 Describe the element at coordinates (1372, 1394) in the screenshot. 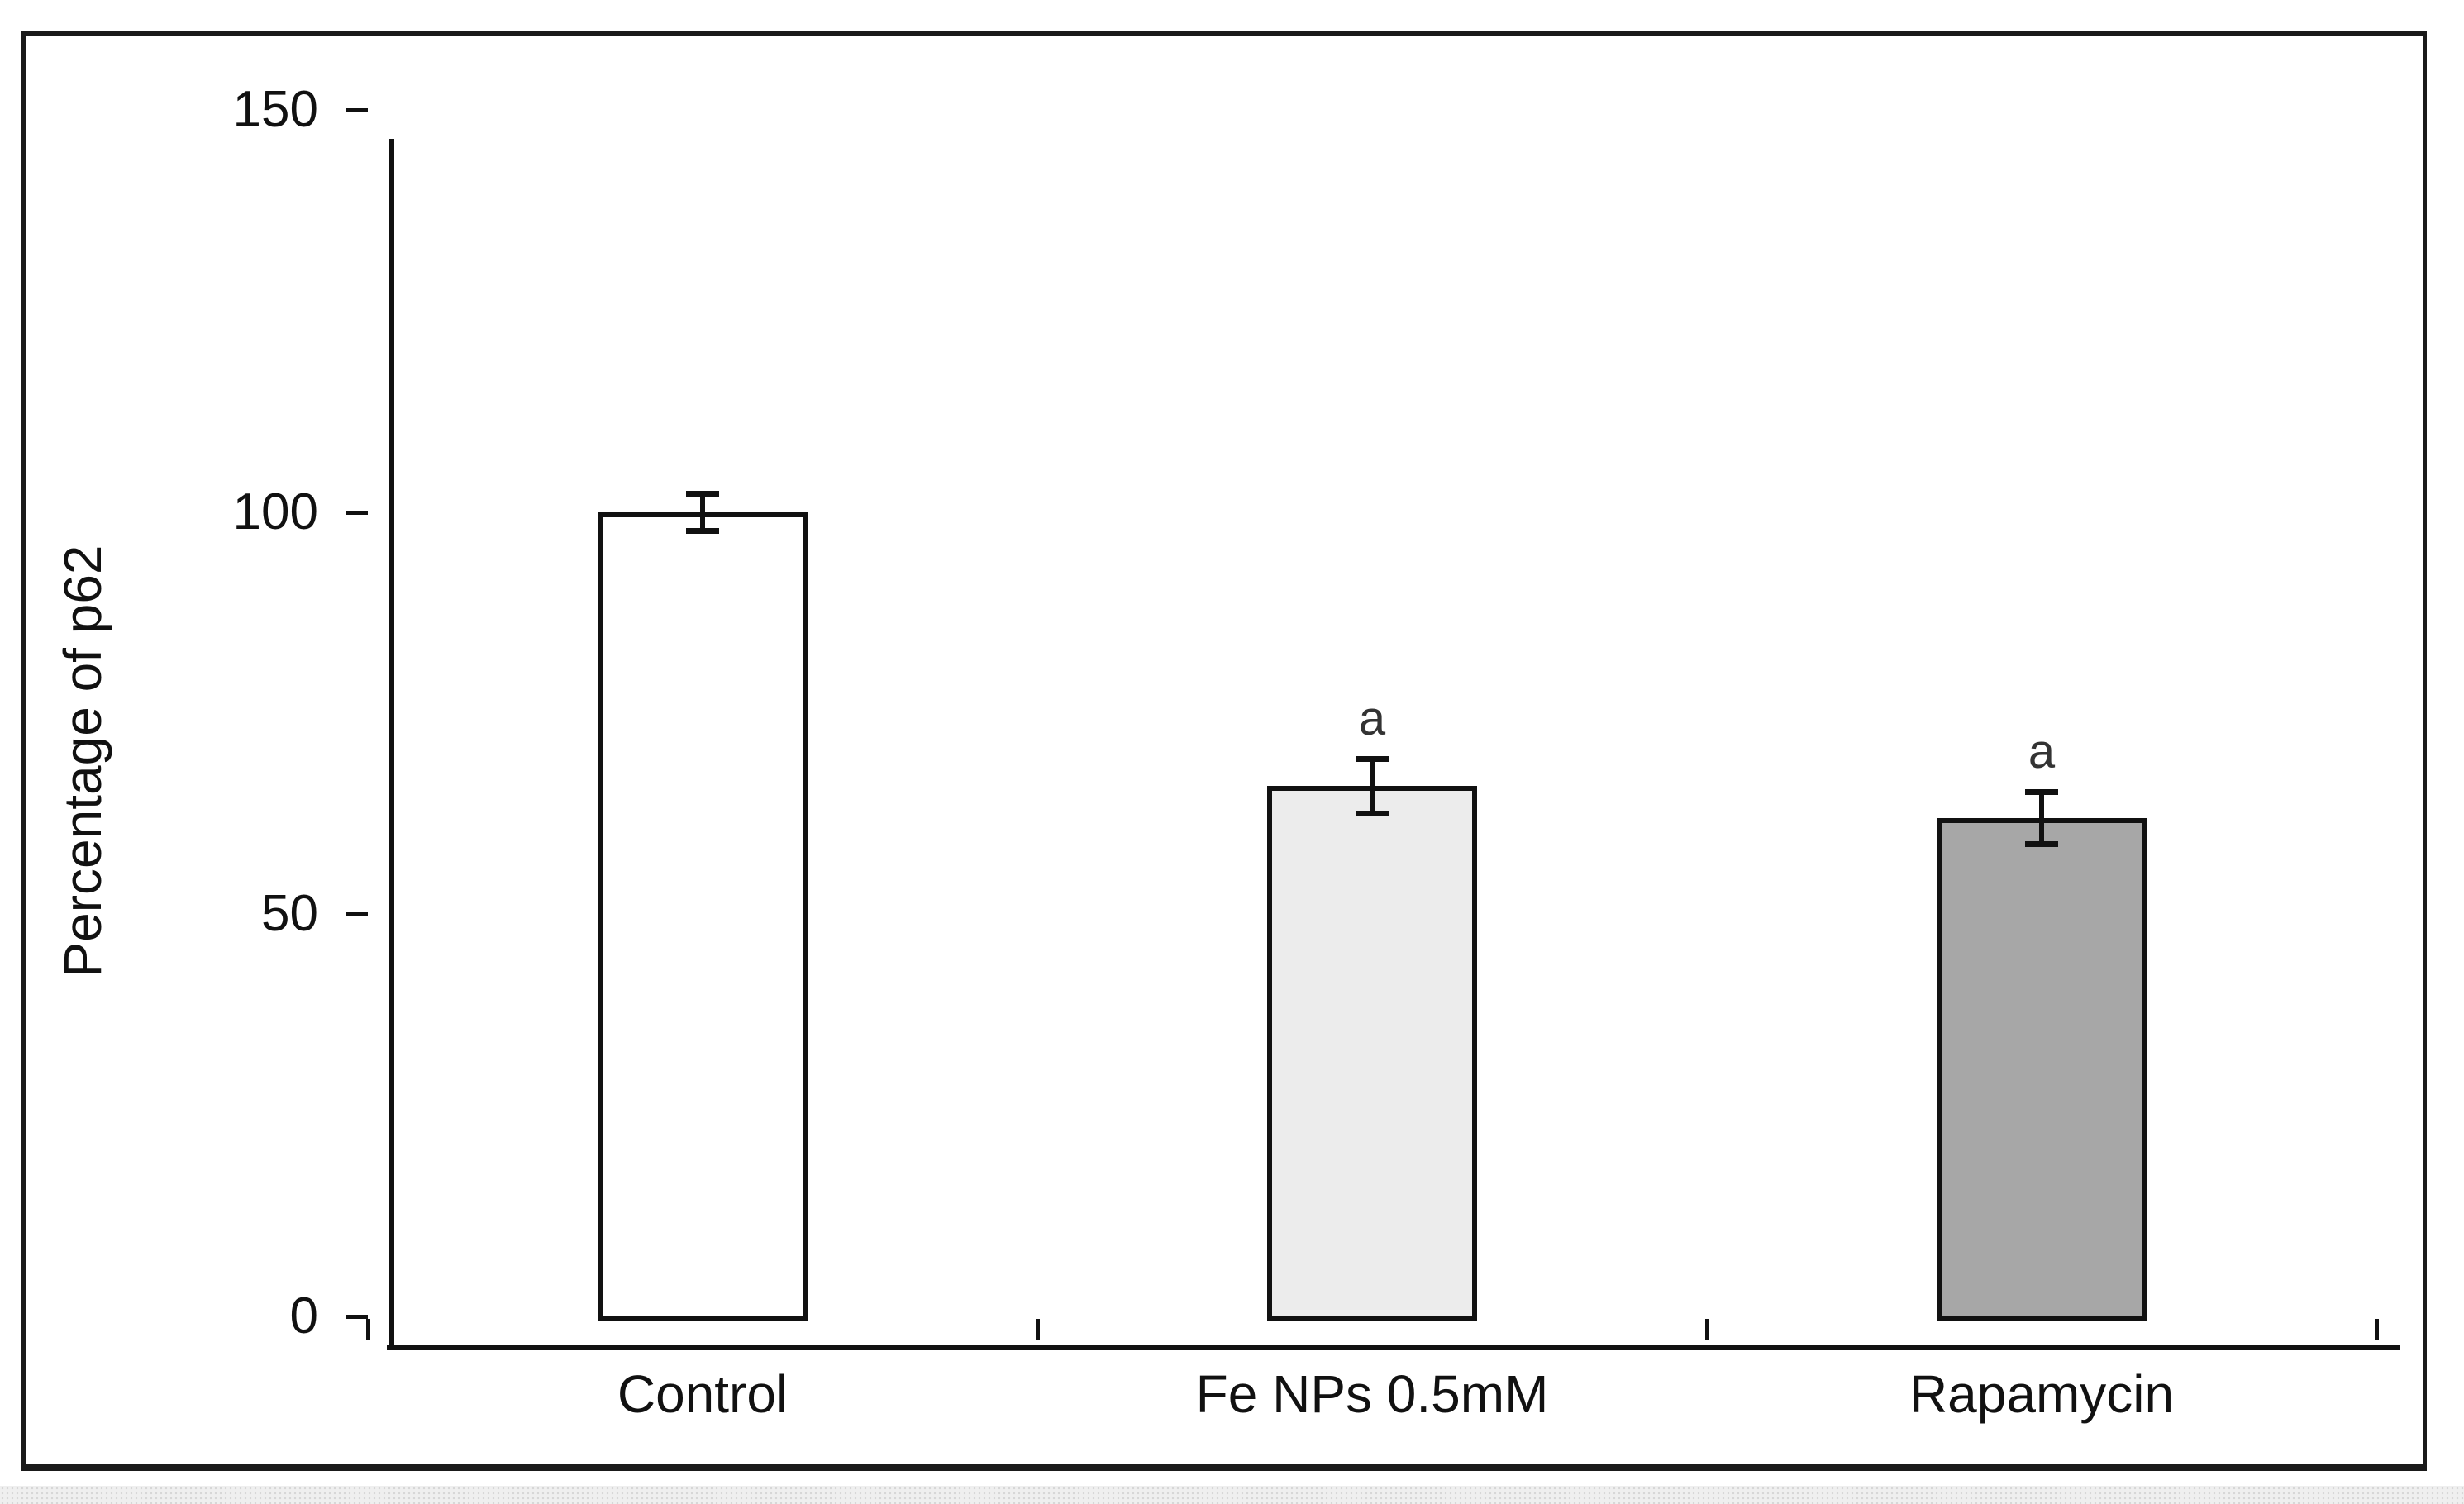

I see `x-category-label: Fe NPs 0.5mM` at that location.